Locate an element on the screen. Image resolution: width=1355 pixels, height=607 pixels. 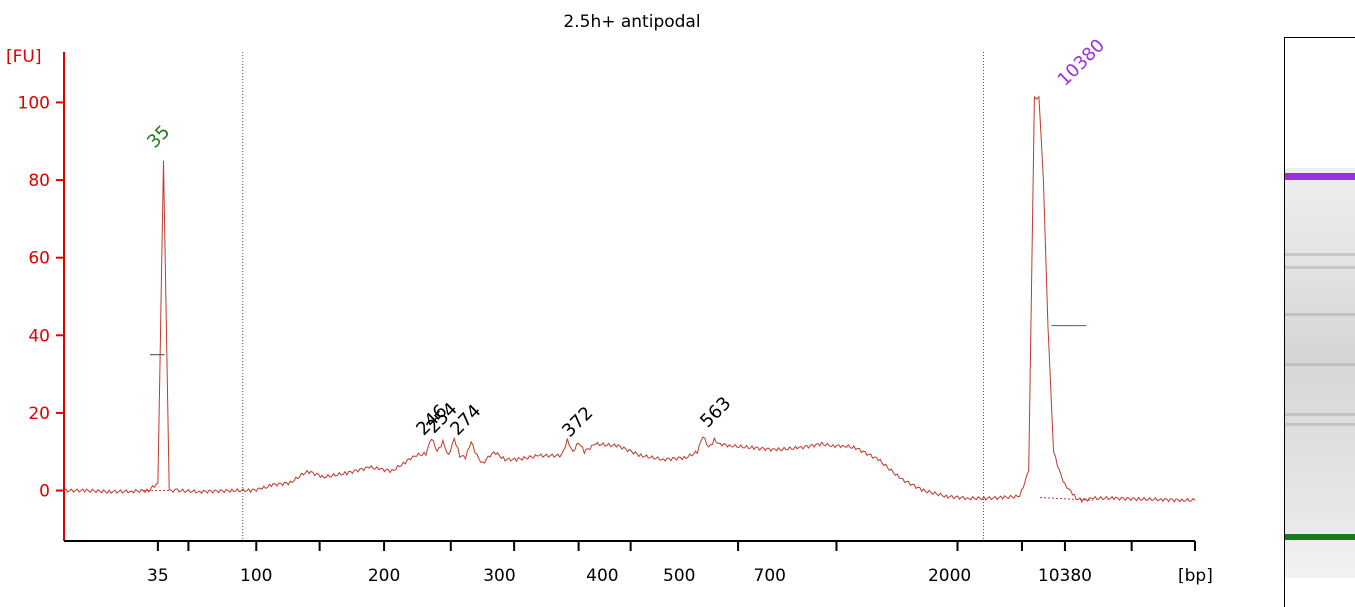
gel-background is located at coordinates (1320, 103).